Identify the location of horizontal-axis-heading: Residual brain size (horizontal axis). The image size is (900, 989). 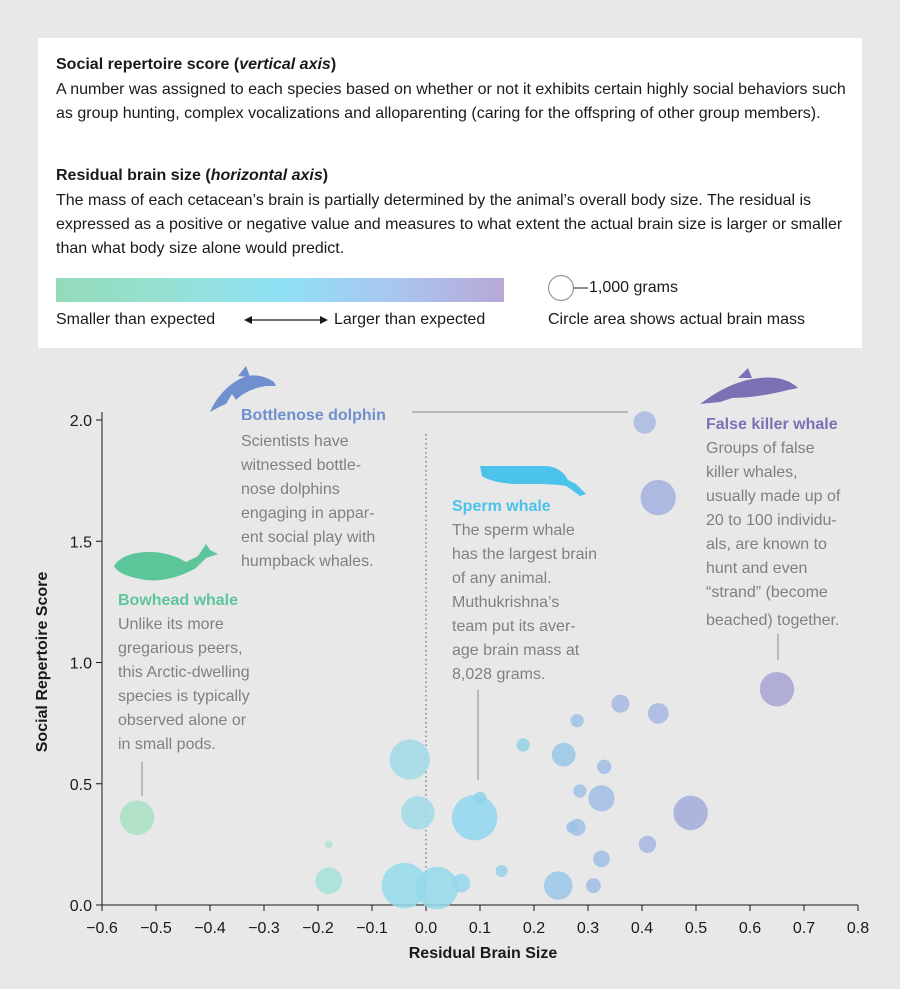
(192, 175).